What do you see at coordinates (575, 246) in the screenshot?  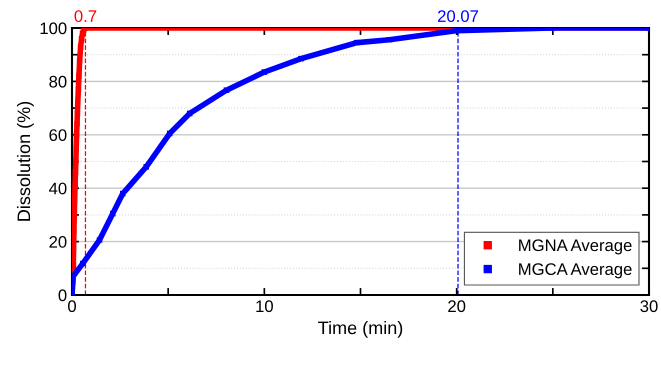 I see `legend-label: MGNA Average` at bounding box center [575, 246].